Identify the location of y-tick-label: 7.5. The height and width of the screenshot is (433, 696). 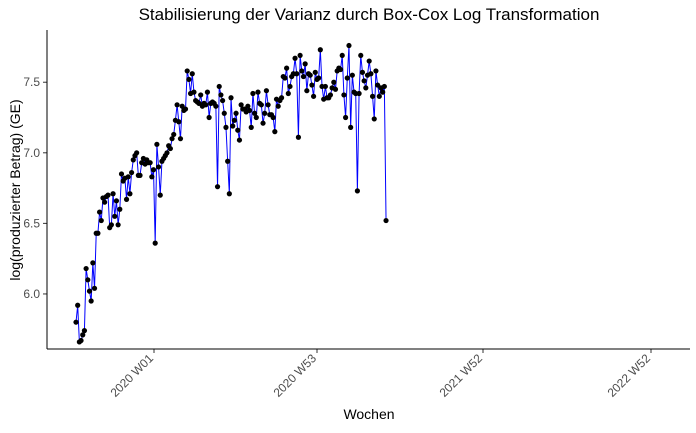
(31, 82).